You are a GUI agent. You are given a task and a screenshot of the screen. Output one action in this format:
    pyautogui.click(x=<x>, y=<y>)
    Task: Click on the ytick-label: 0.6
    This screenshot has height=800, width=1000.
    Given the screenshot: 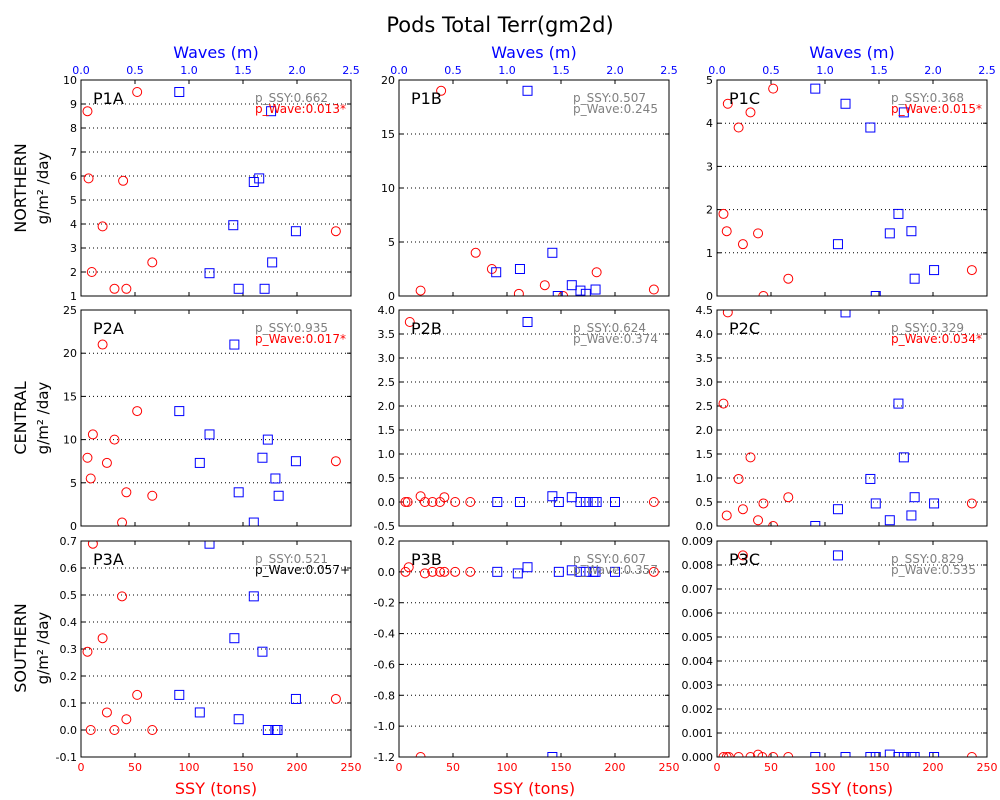 What is the action you would take?
    pyautogui.click(x=69, y=568)
    